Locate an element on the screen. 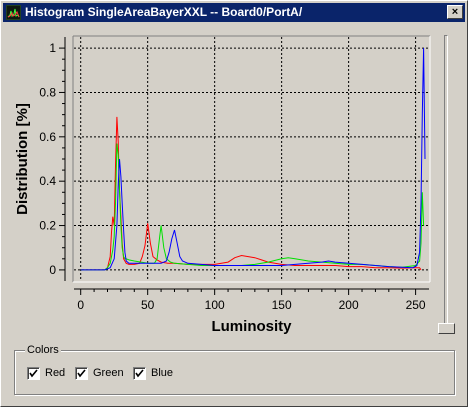 This screenshot has height=407, width=468. y-tick-label: 0.2 is located at coordinates (47, 226).